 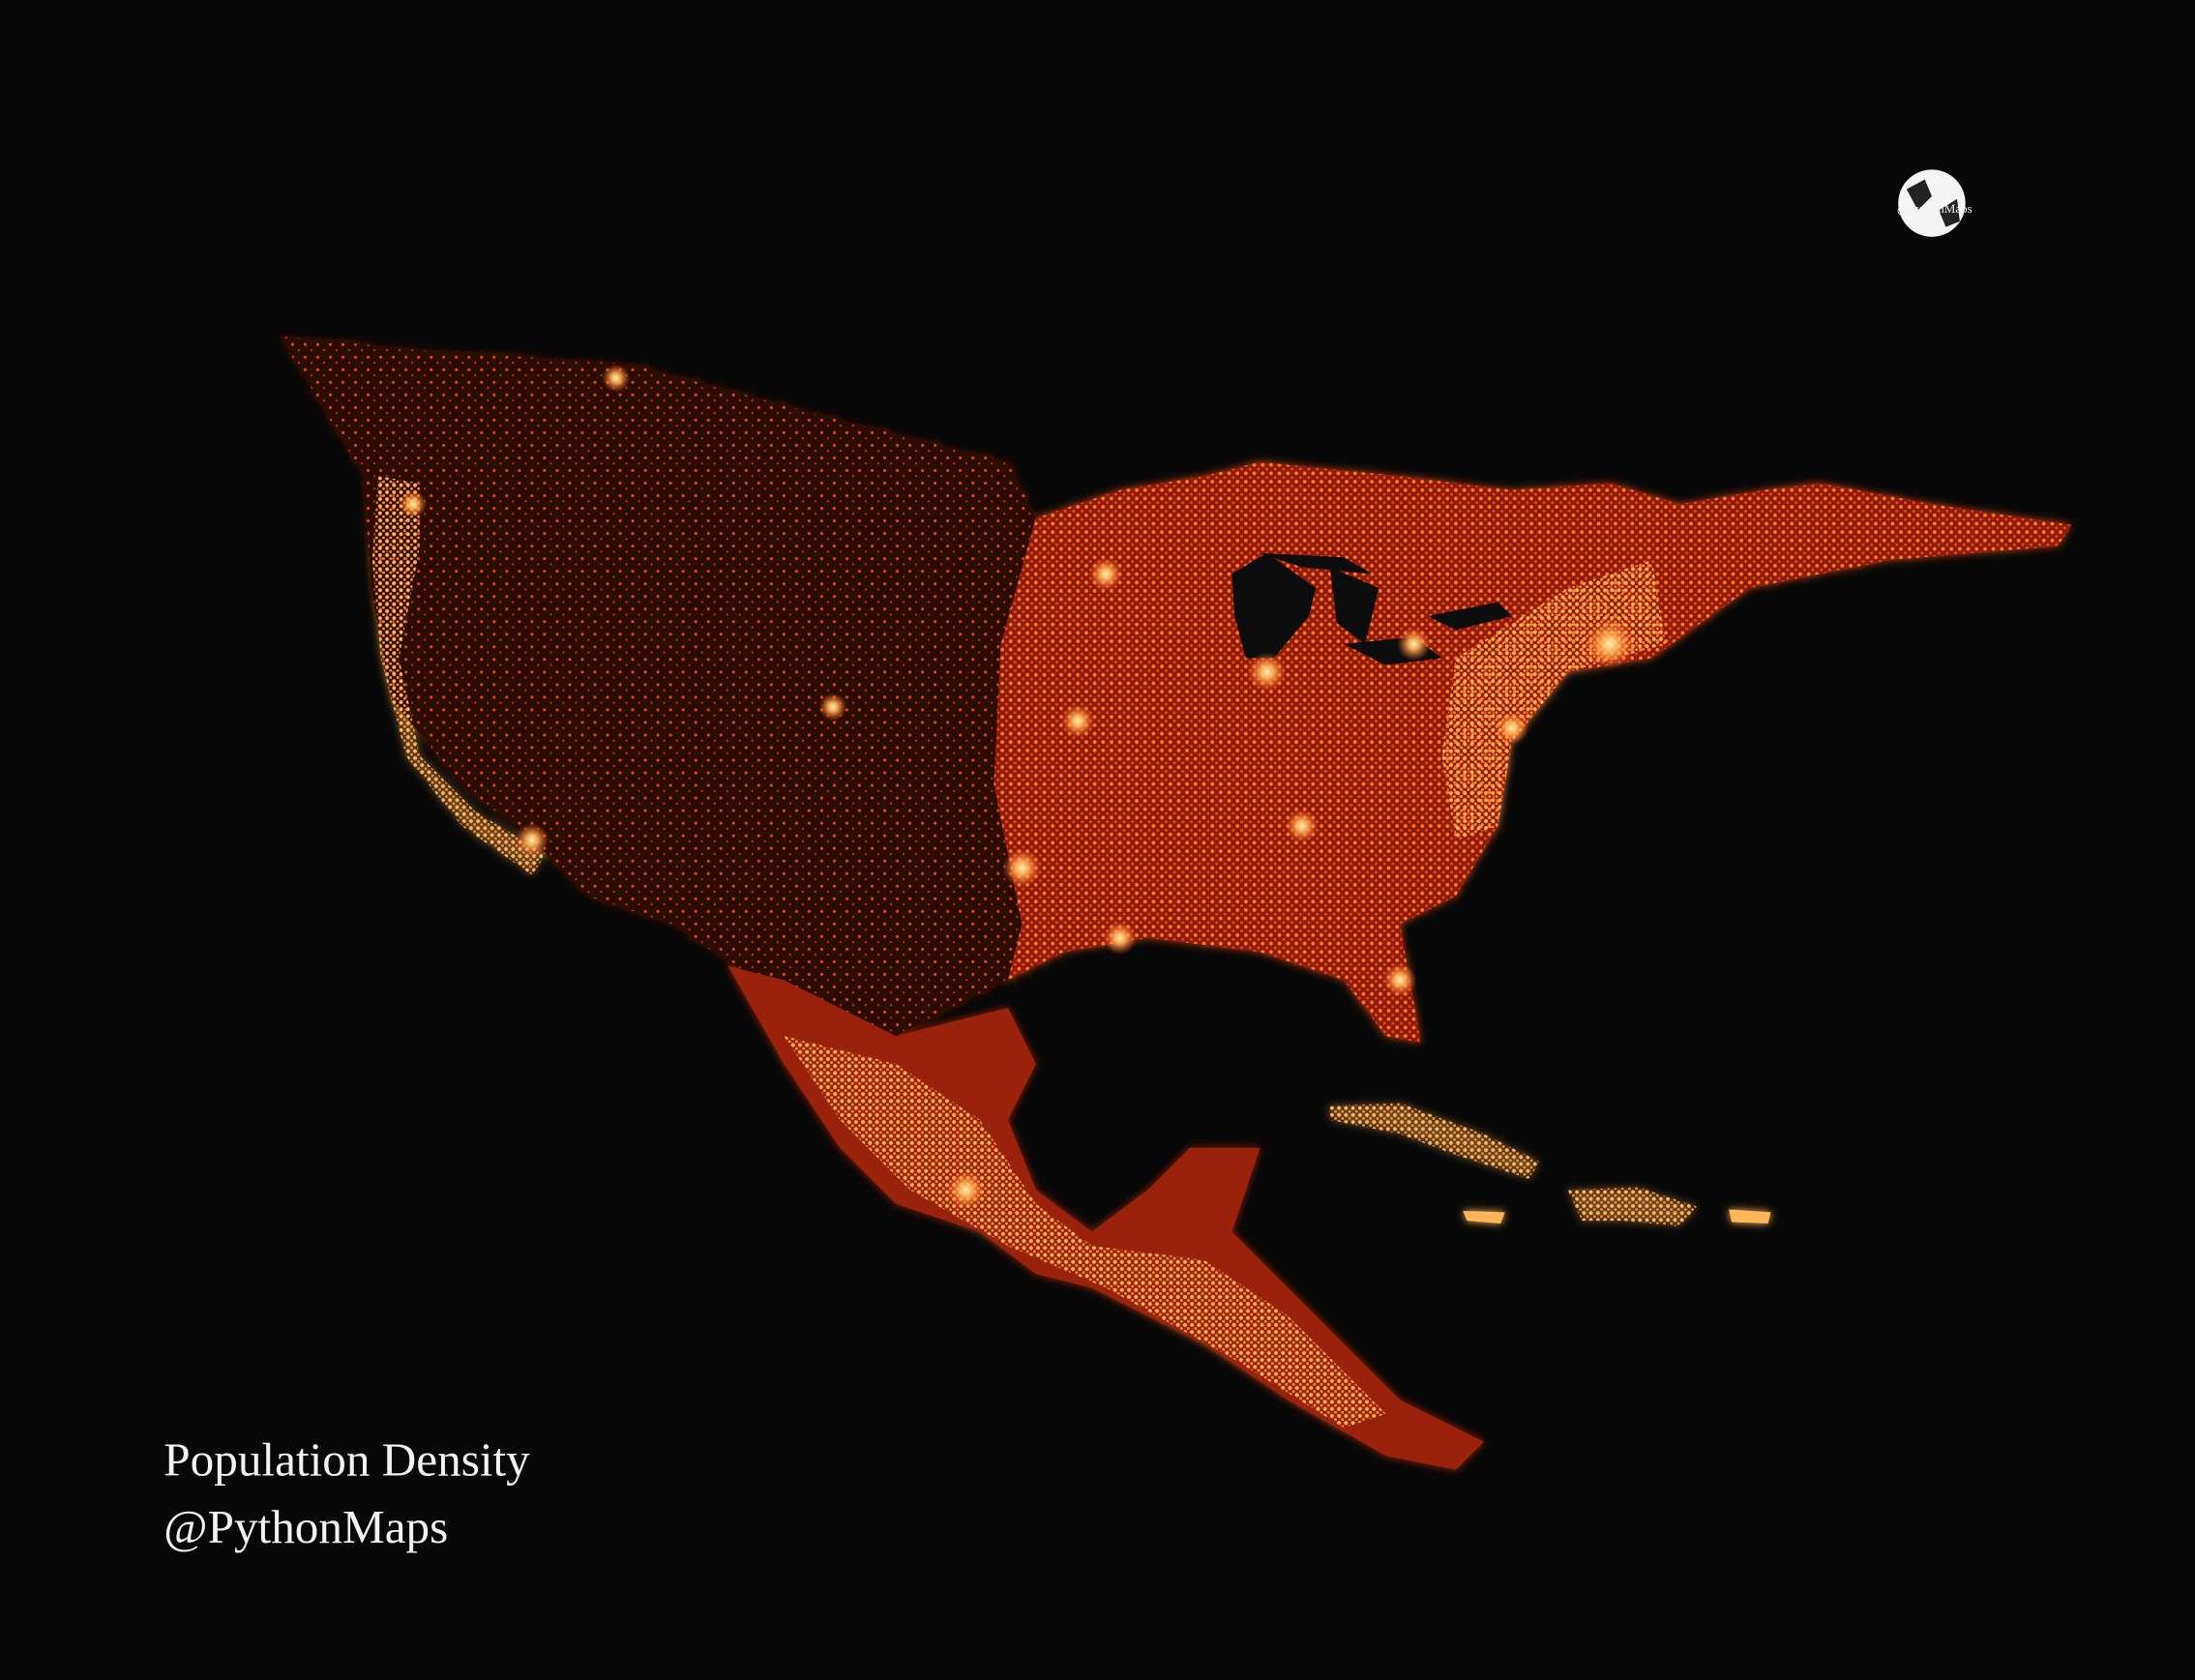 I want to click on logo-continents, so click(x=1933, y=203).